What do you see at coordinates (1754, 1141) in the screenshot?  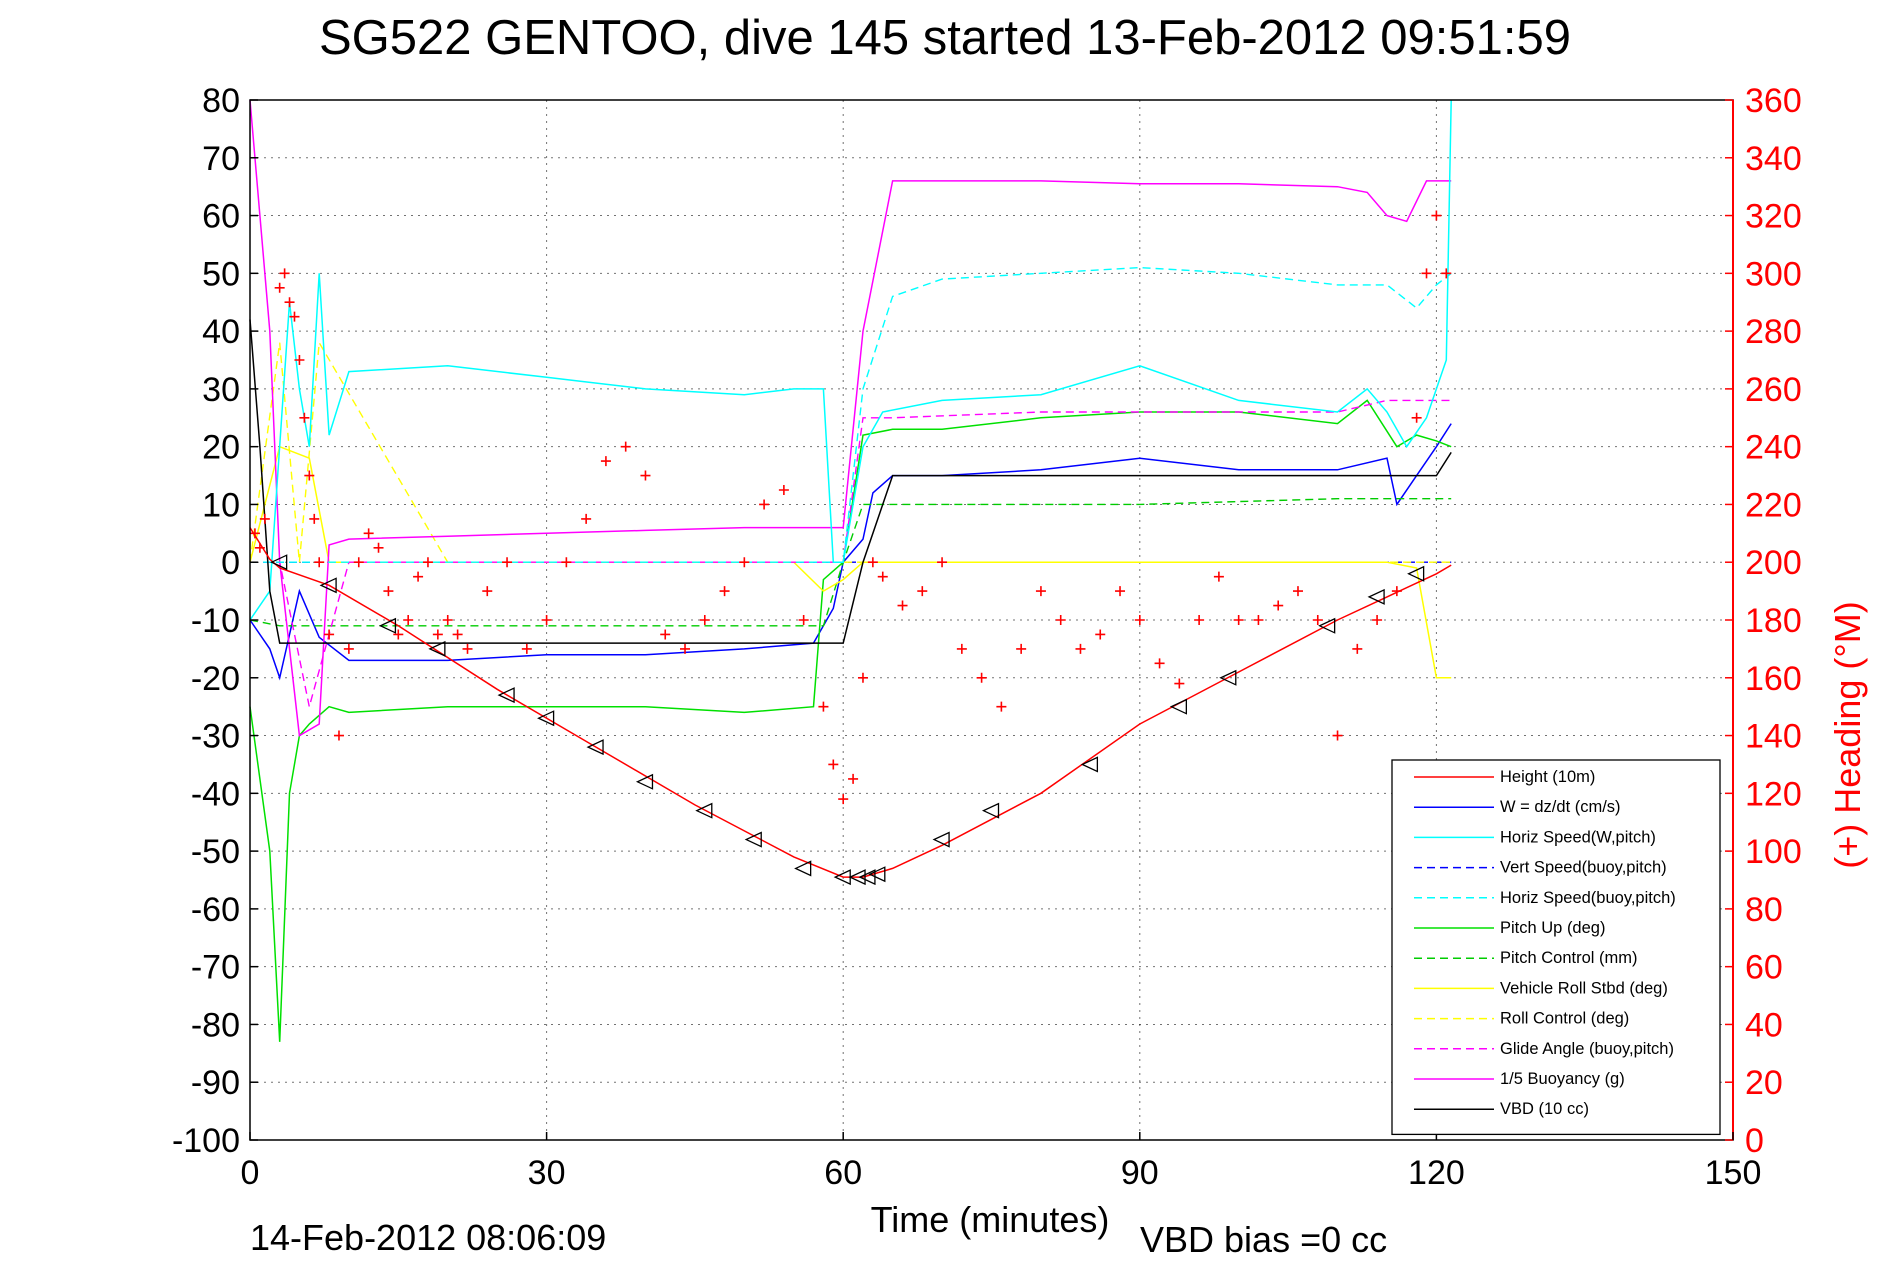 I see `right-tick-label: 0` at bounding box center [1754, 1141].